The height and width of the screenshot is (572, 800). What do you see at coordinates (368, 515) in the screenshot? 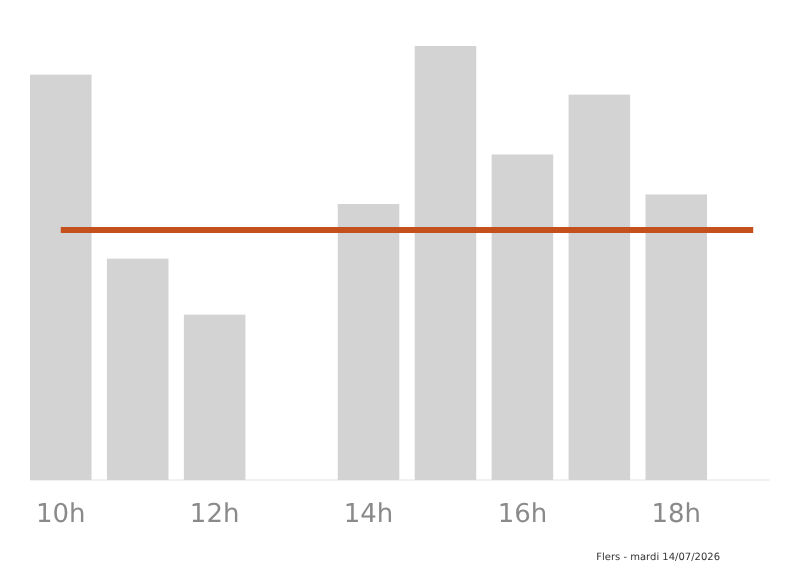
I see `x-tick-label: 14h` at bounding box center [368, 515].